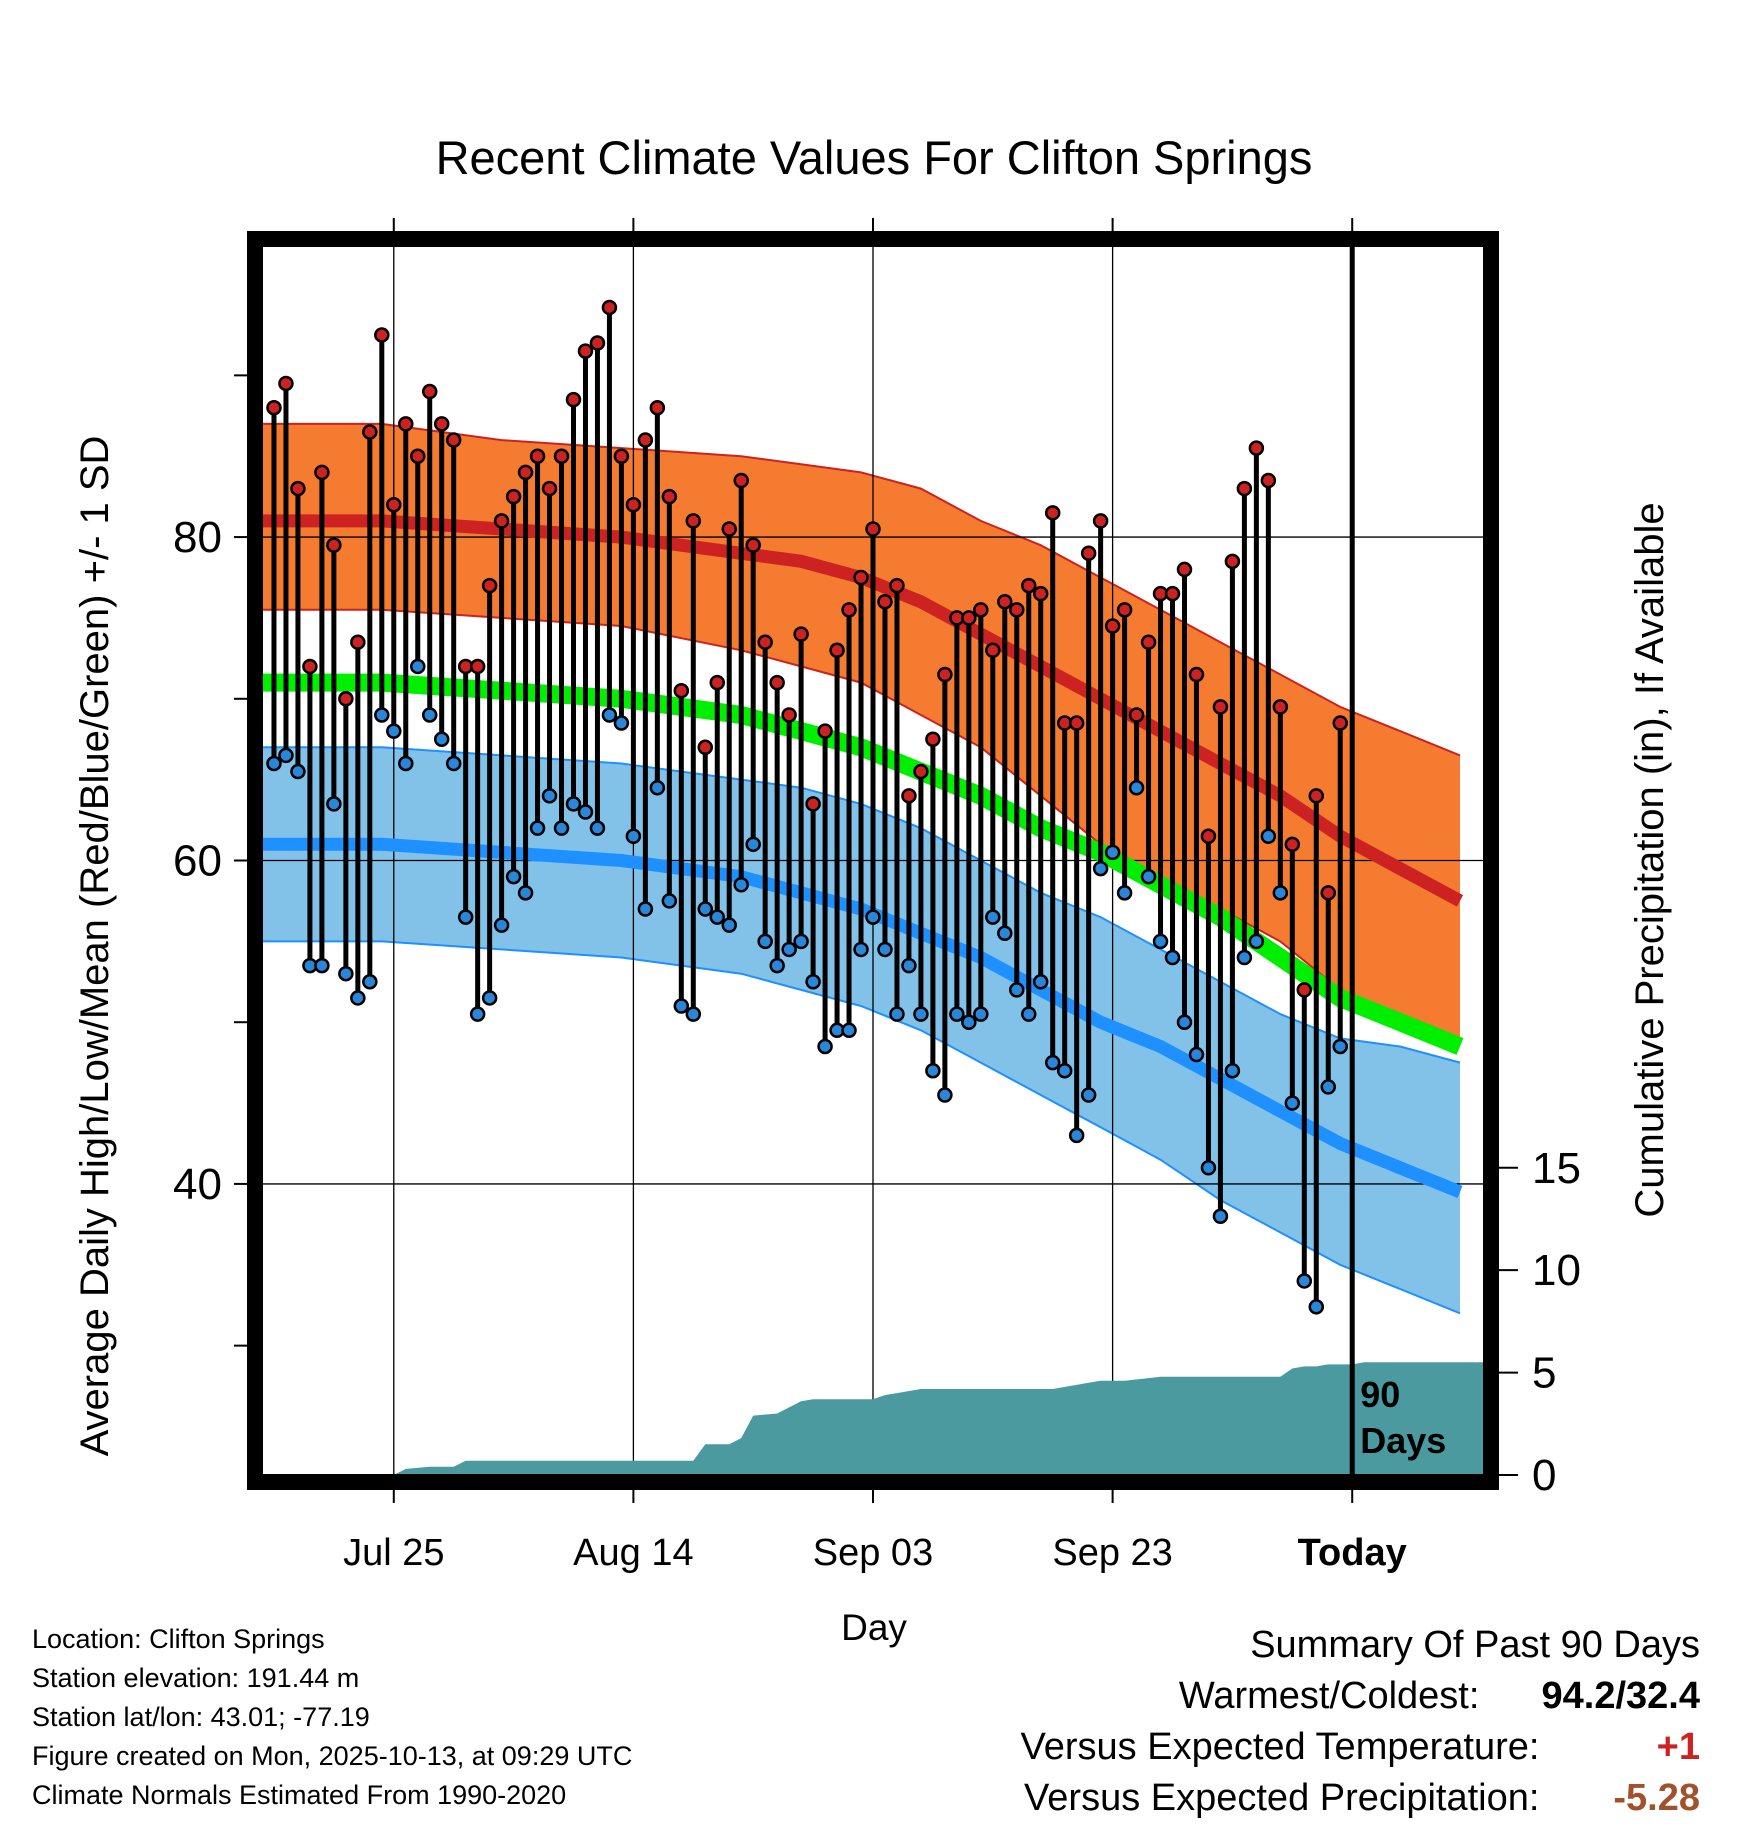 The width and height of the screenshot is (1748, 1828). I want to click on temp-label: Versus Expected Temperature:, so click(1280, 1747).